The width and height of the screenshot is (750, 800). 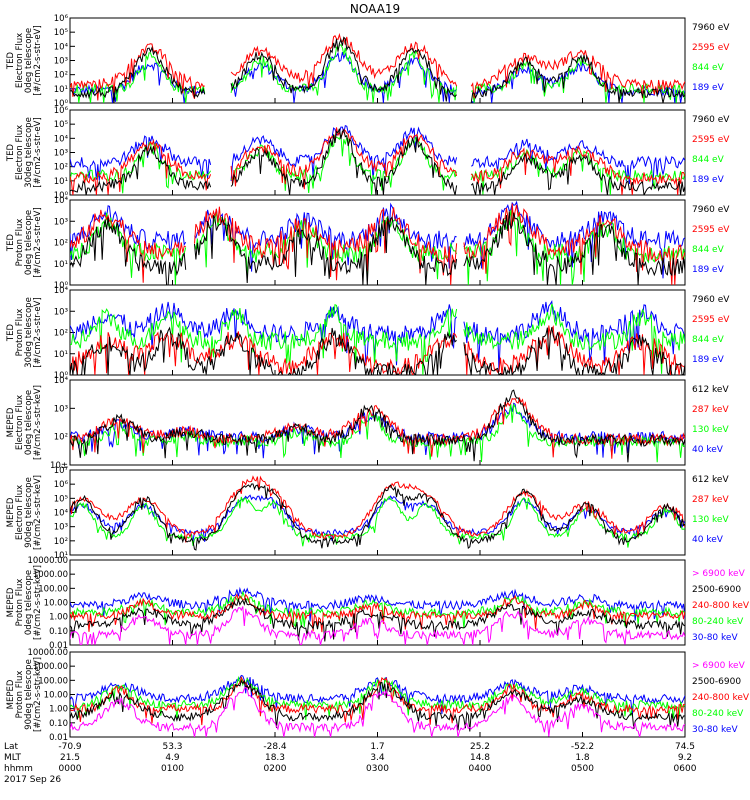 I want to click on legend-entry: > 6900 keV, so click(x=719, y=574).